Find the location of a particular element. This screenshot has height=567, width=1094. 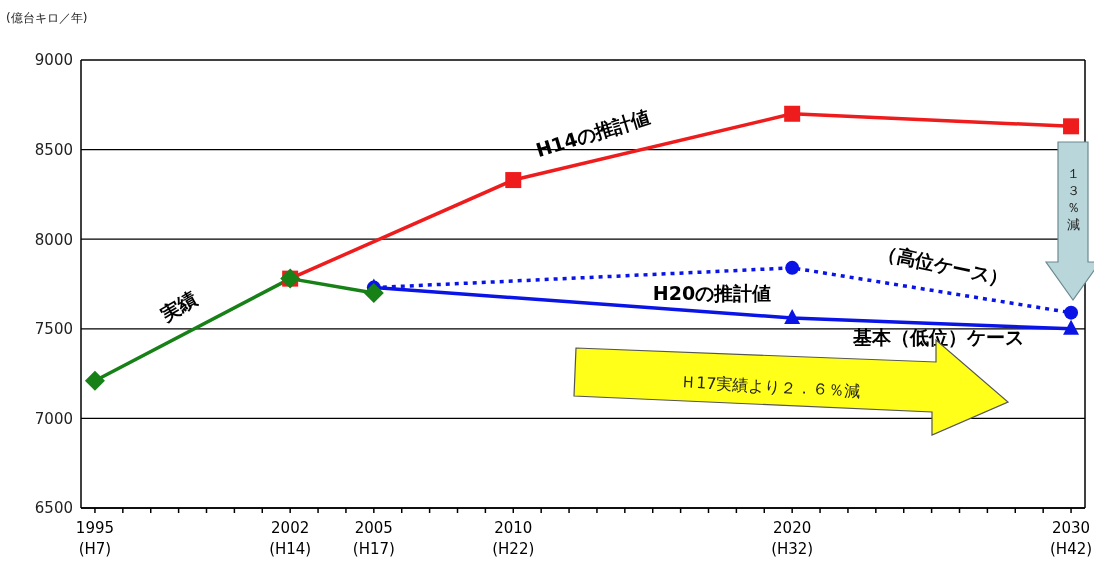

annotation: H20の推計値 is located at coordinates (712, 293).